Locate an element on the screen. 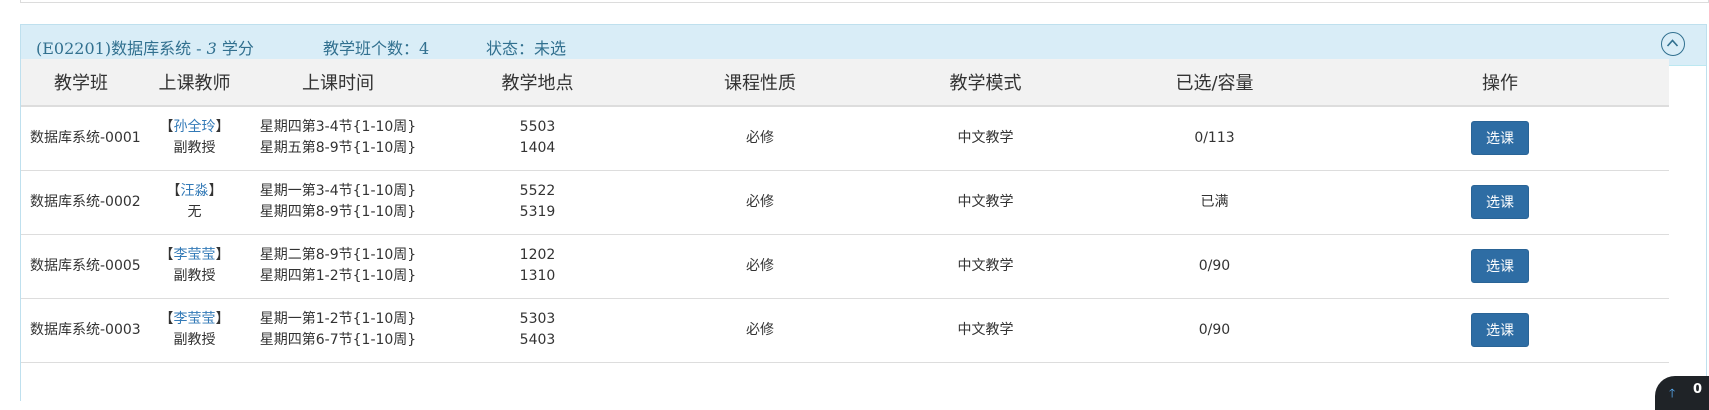  course-panel-header: (E02201)数据库系统 - 3 学分 教学班个数：4 状态：未选 is located at coordinates (863, 45).